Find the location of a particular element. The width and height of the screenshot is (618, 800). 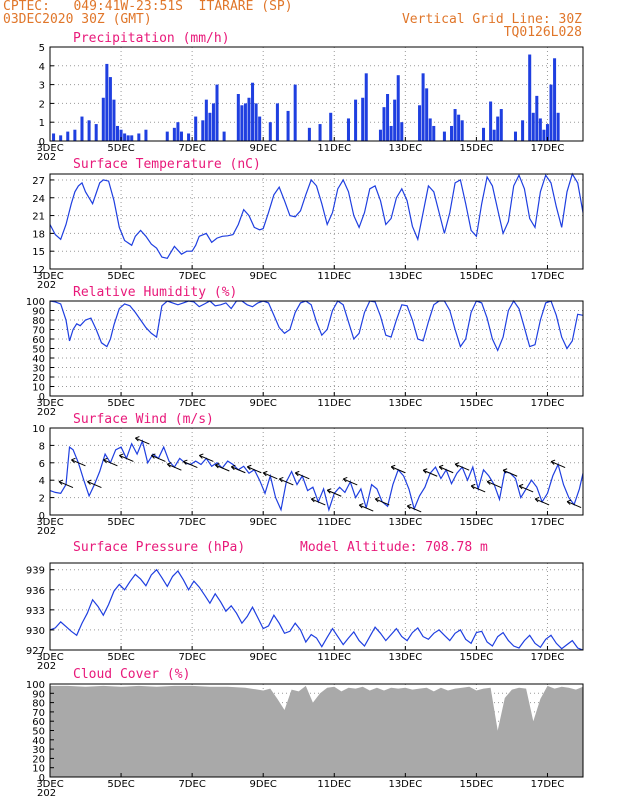

panel-frame is located at coordinates (316, 606).